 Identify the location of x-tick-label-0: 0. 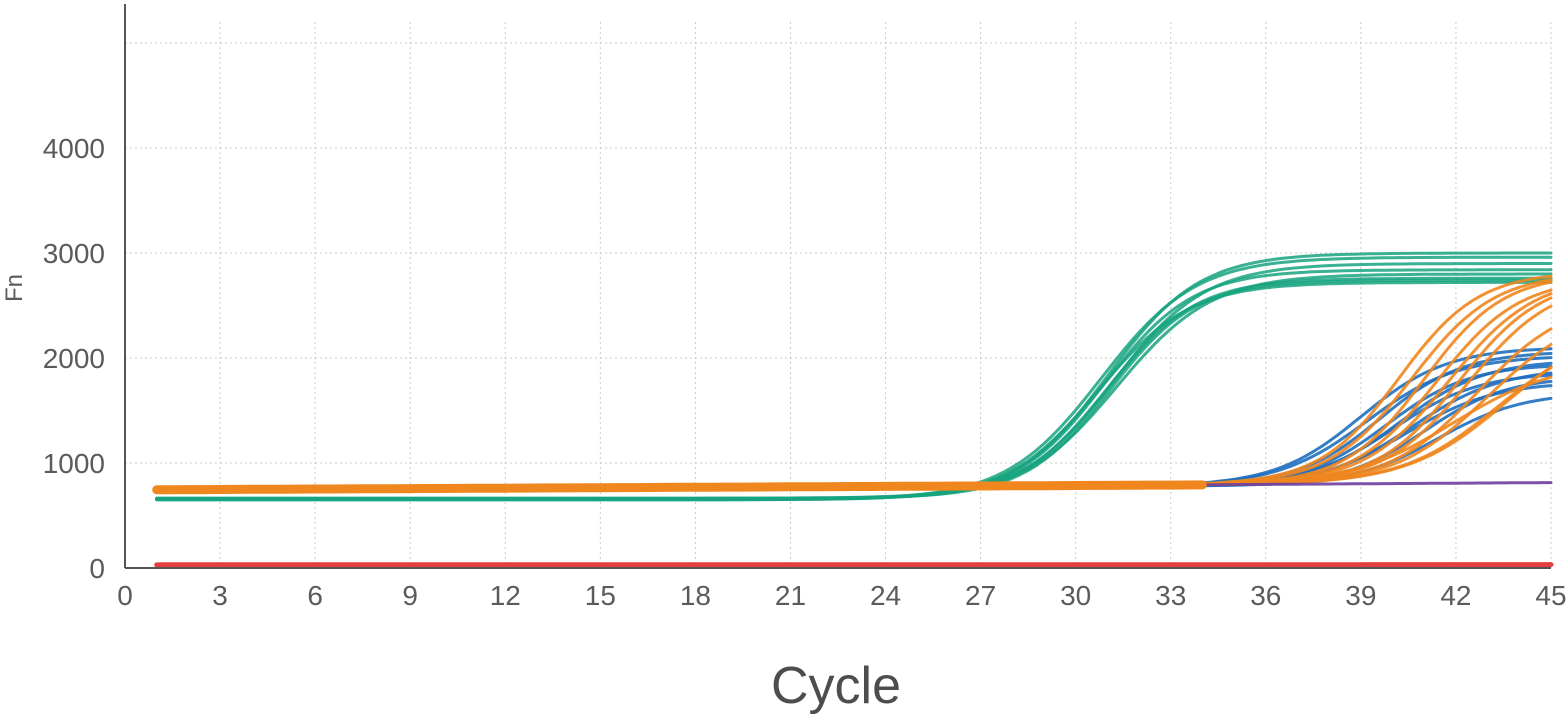
(125, 595).